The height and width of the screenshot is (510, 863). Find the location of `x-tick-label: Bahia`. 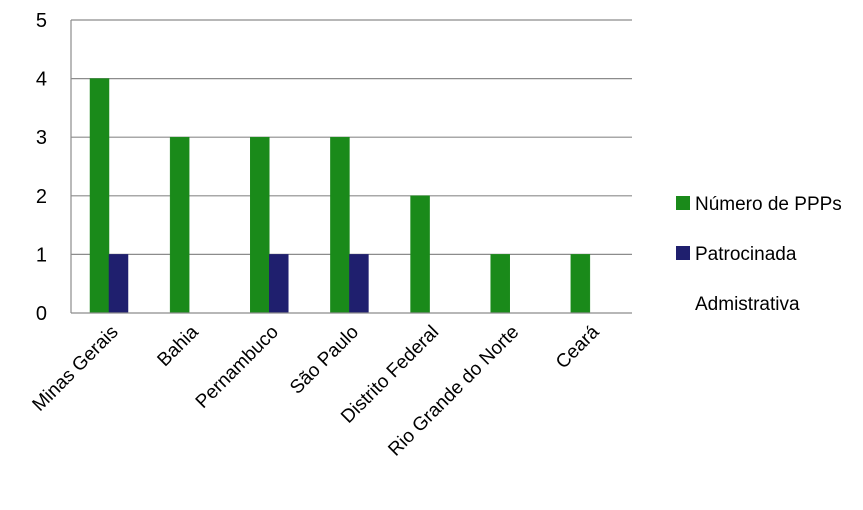

x-tick-label: Bahia is located at coordinates (179, 346).